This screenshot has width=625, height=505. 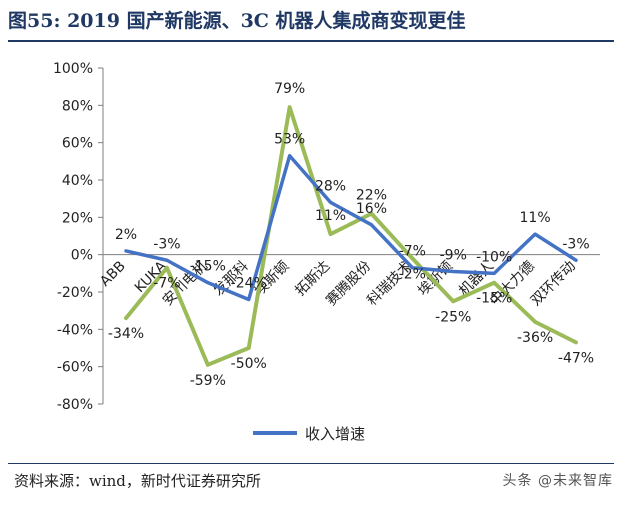 What do you see at coordinates (249, 364) in the screenshot?
I see `data-label: -50%` at bounding box center [249, 364].